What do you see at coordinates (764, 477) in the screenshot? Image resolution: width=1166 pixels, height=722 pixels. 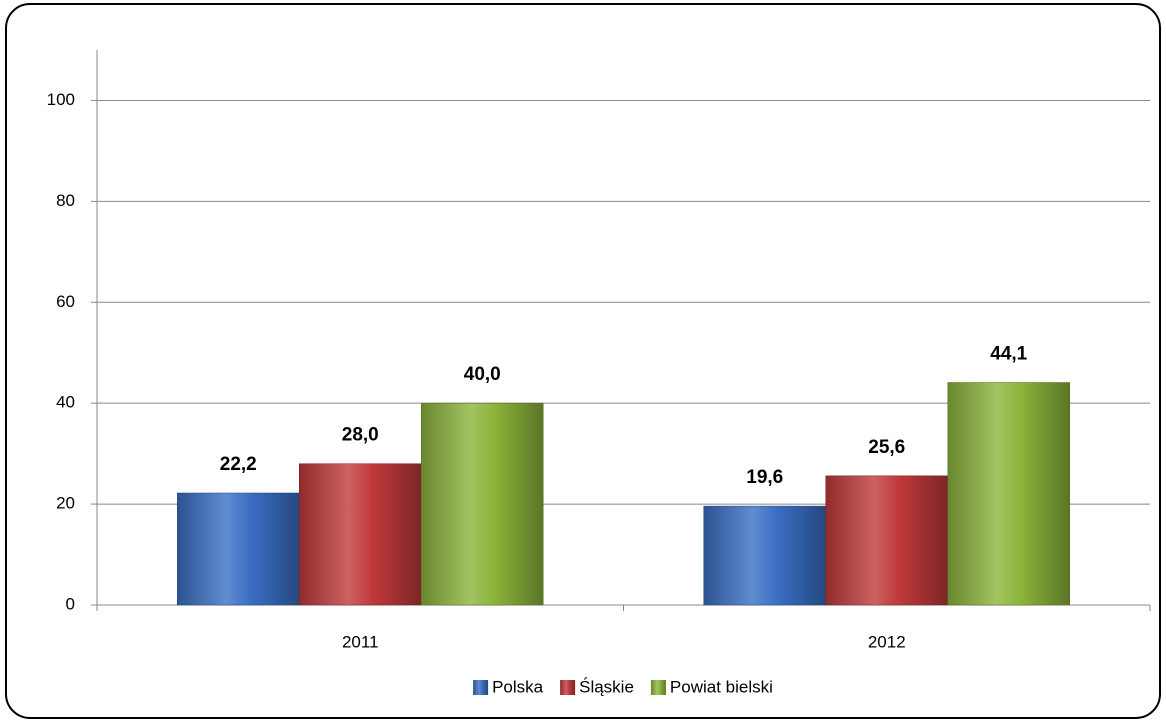 I see `value-label: 19,6` at bounding box center [764, 477].